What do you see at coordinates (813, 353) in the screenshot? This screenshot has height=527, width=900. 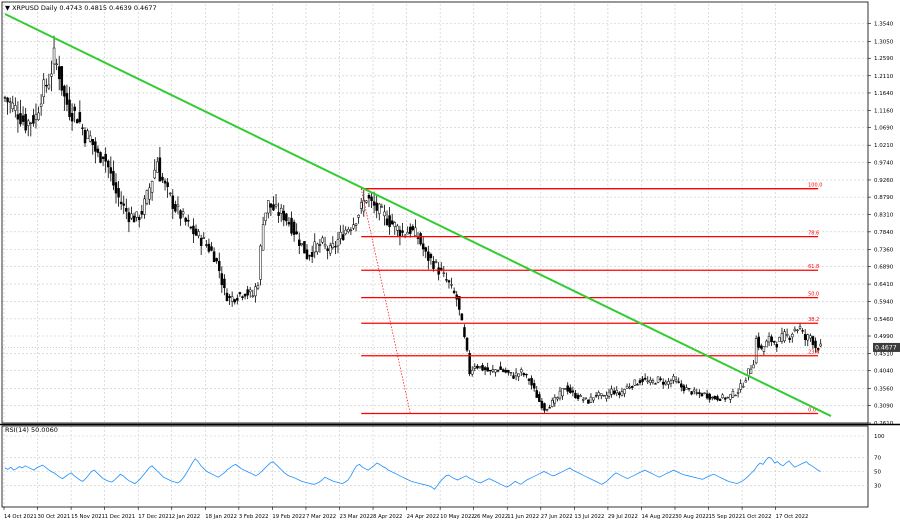 I see `fib-level-label: 23.6` at bounding box center [813, 353].